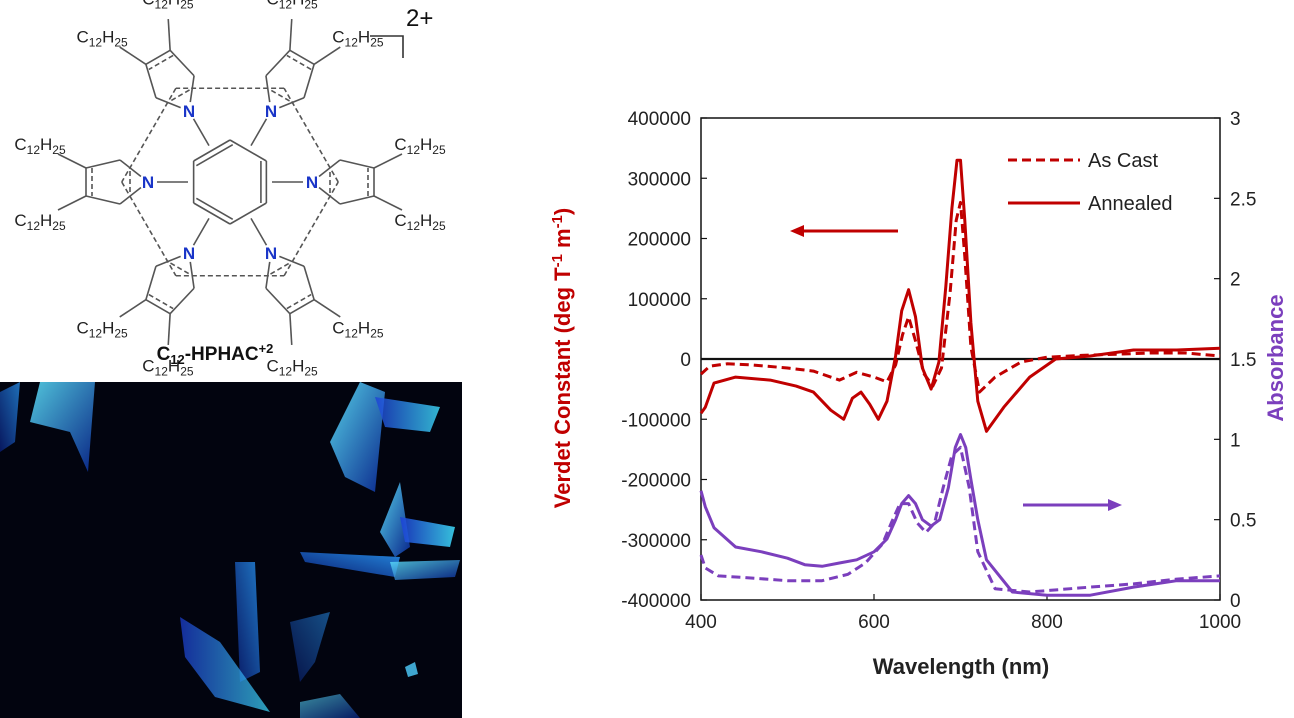 The image size is (1294, 718). I want to click on x-tick-label: 400, so click(701, 622).